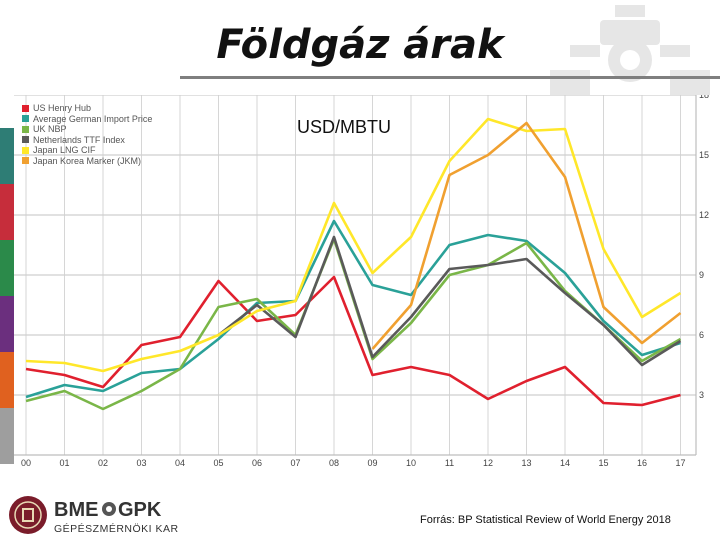 Image resolution: width=720 pixels, height=541 pixels. What do you see at coordinates (26, 463) in the screenshot?
I see `x-tick-label: 00` at bounding box center [26, 463].